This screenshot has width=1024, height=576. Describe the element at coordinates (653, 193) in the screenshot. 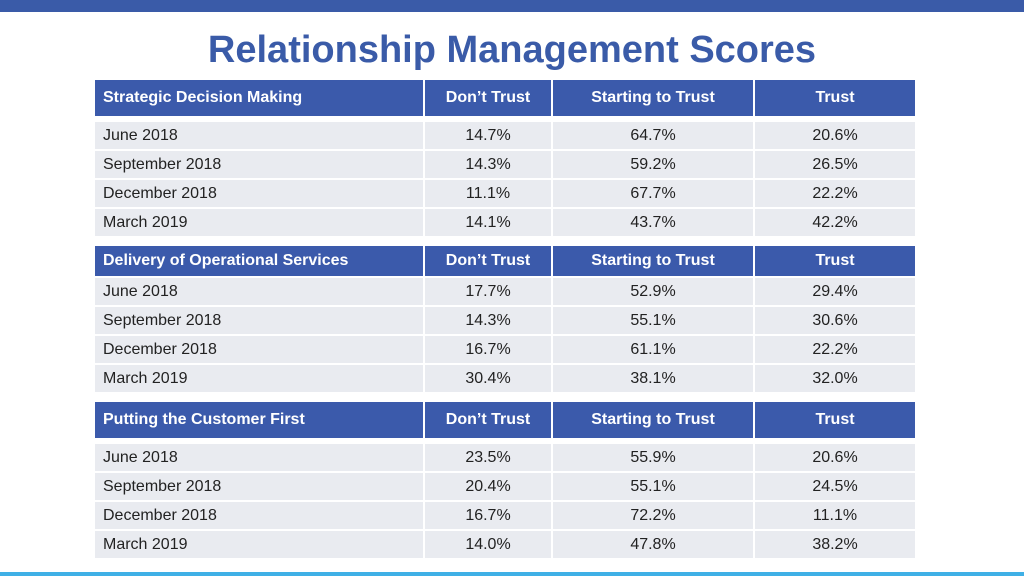

I see `cell-starting-to-trust: 67.7%` at that location.